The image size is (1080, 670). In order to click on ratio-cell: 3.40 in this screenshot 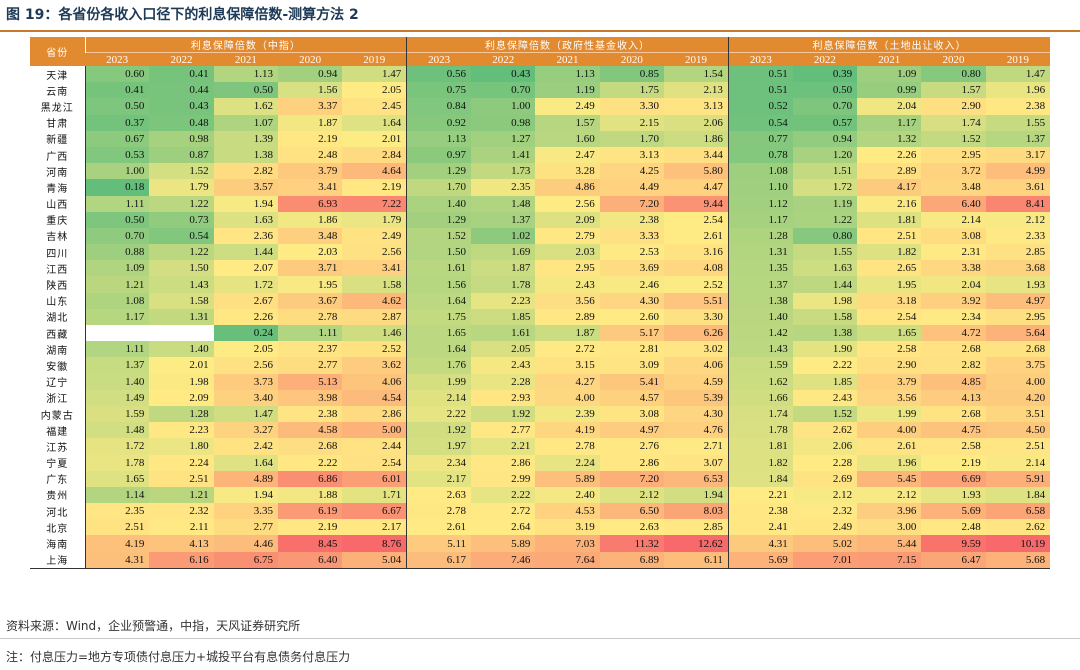, I will do `click(245, 397)`.